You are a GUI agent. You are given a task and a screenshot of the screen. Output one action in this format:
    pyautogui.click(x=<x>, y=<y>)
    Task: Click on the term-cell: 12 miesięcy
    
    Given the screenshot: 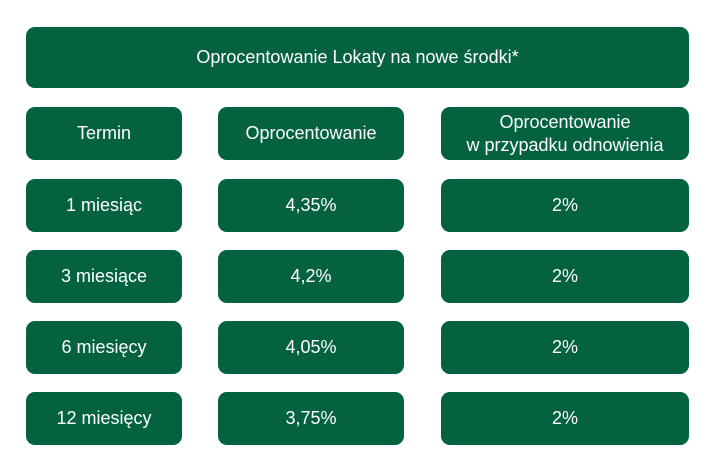 What is the action you would take?
    pyautogui.click(x=104, y=418)
    